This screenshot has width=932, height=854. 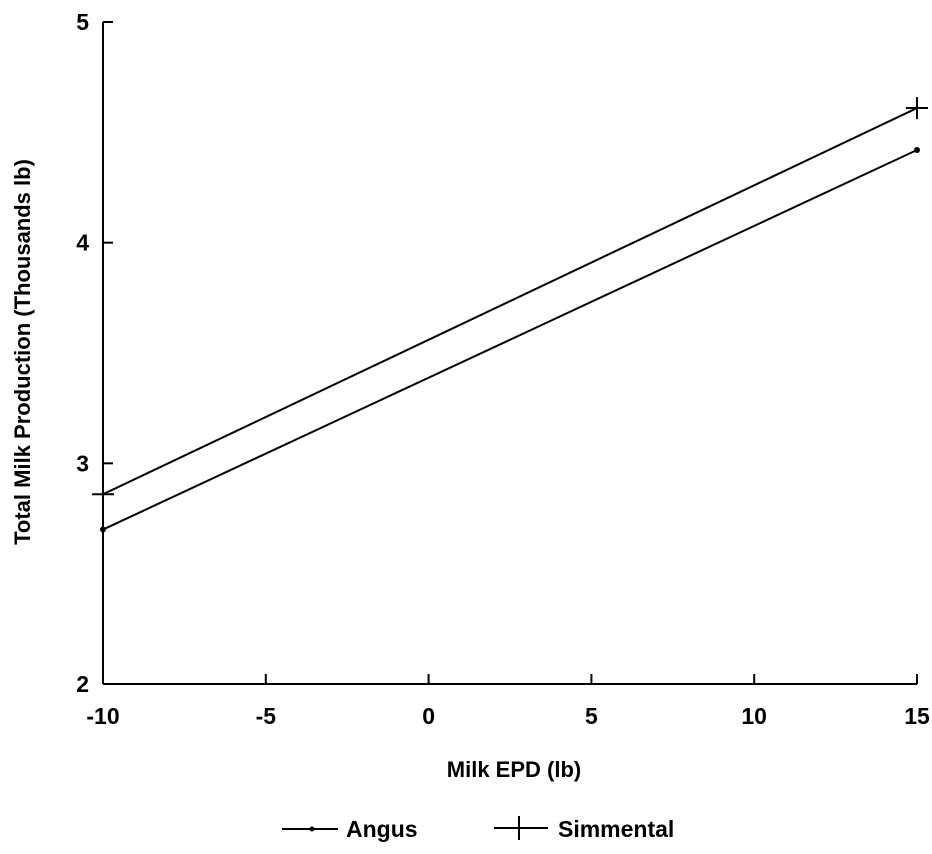 I want to click on x-tick-label: -5, so click(x=266, y=716).